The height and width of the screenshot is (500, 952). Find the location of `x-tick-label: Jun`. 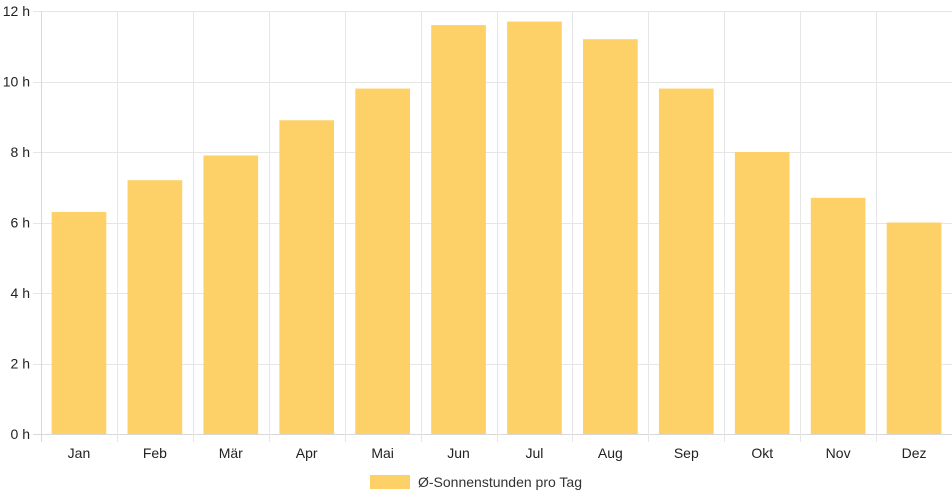

x-tick-label: Jun is located at coordinates (458, 453).